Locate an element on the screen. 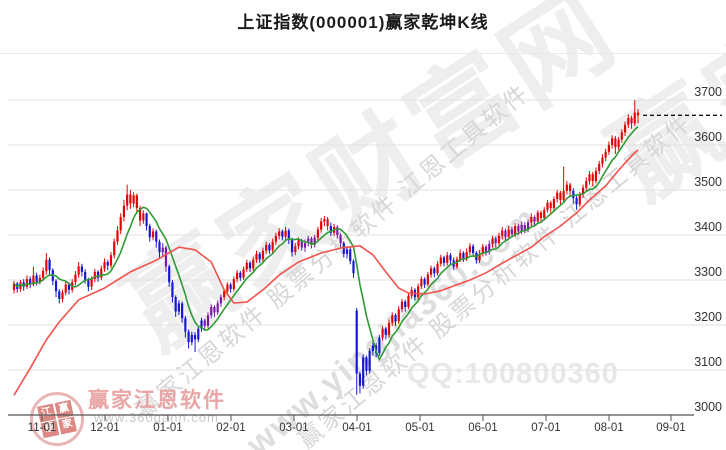 The image size is (726, 450). y-axis-label: 3300 is located at coordinates (708, 272).